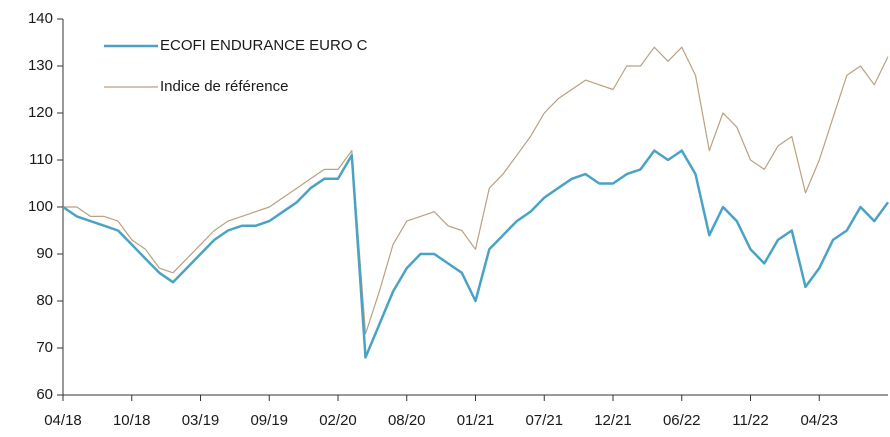 This screenshot has width=890, height=437. What do you see at coordinates (44, 347) in the screenshot?
I see `y-tick-label: 70` at bounding box center [44, 347].